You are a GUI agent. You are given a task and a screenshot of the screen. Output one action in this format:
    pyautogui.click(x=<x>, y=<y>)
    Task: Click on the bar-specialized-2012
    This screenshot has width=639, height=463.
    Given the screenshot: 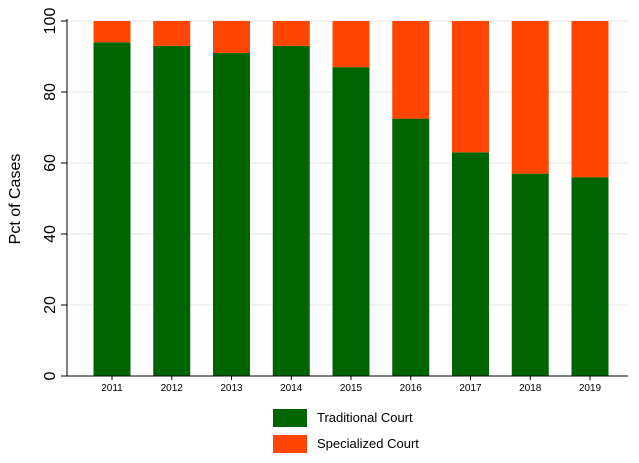 What is the action you would take?
    pyautogui.click(x=172, y=33)
    